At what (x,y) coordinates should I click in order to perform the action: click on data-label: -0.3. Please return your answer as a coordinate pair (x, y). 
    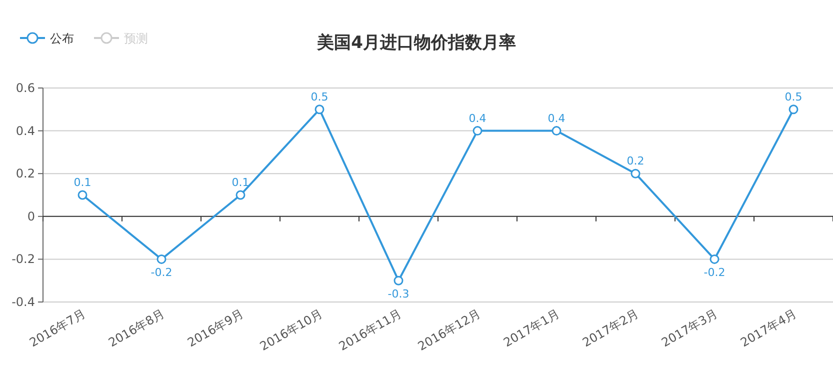
    Looking at the image, I should click on (399, 294).